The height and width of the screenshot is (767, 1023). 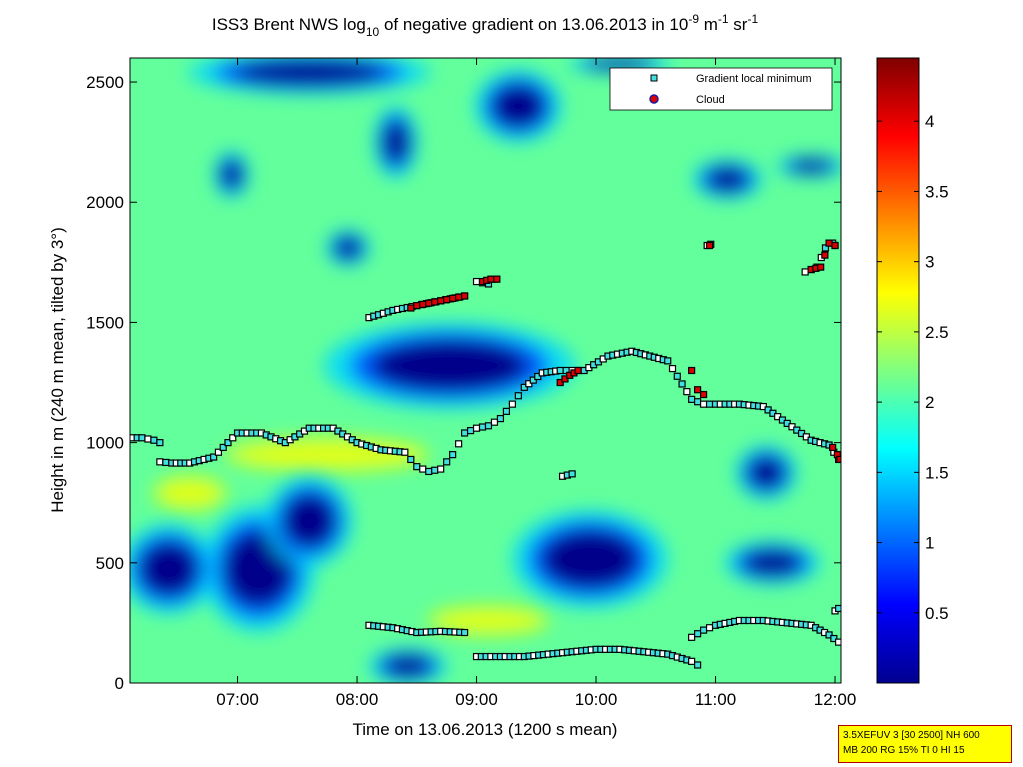 I want to click on colorbar-tick-label: 2, so click(x=929, y=402).